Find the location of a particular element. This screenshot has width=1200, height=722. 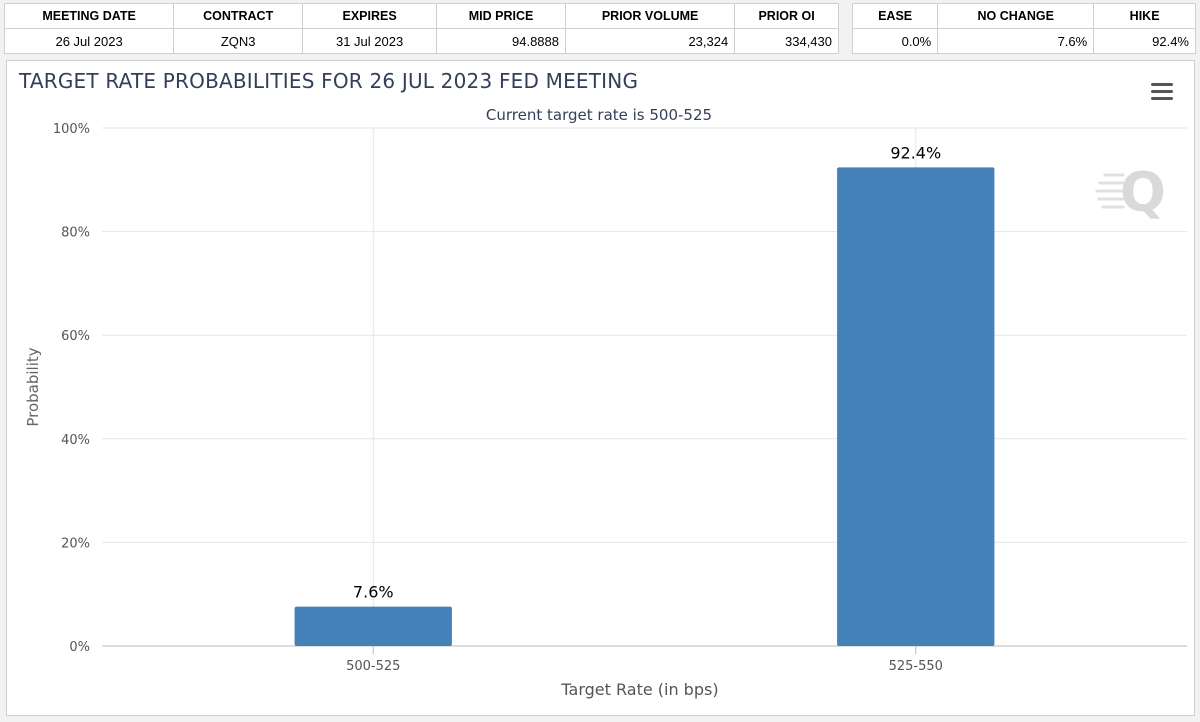

x-axis-title: Target Rate (in bps) is located at coordinates (639, 689).